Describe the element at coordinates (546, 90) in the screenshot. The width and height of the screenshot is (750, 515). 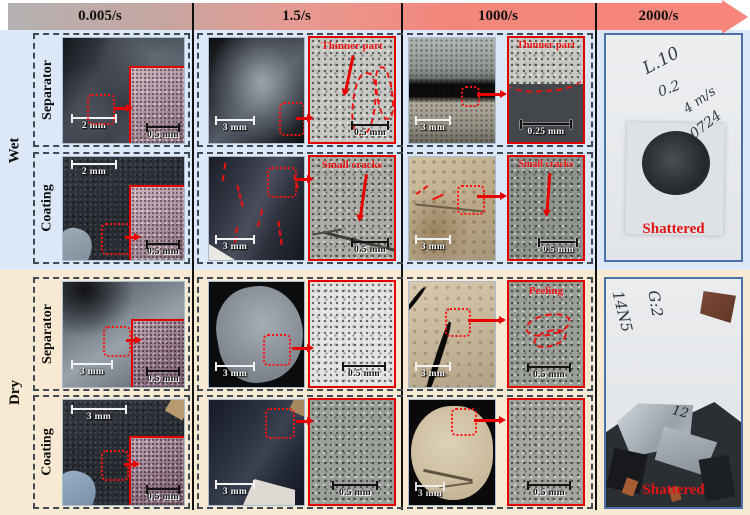
I see `wet-separator-1000-zoom: Thinner part 0.25 mm` at that location.